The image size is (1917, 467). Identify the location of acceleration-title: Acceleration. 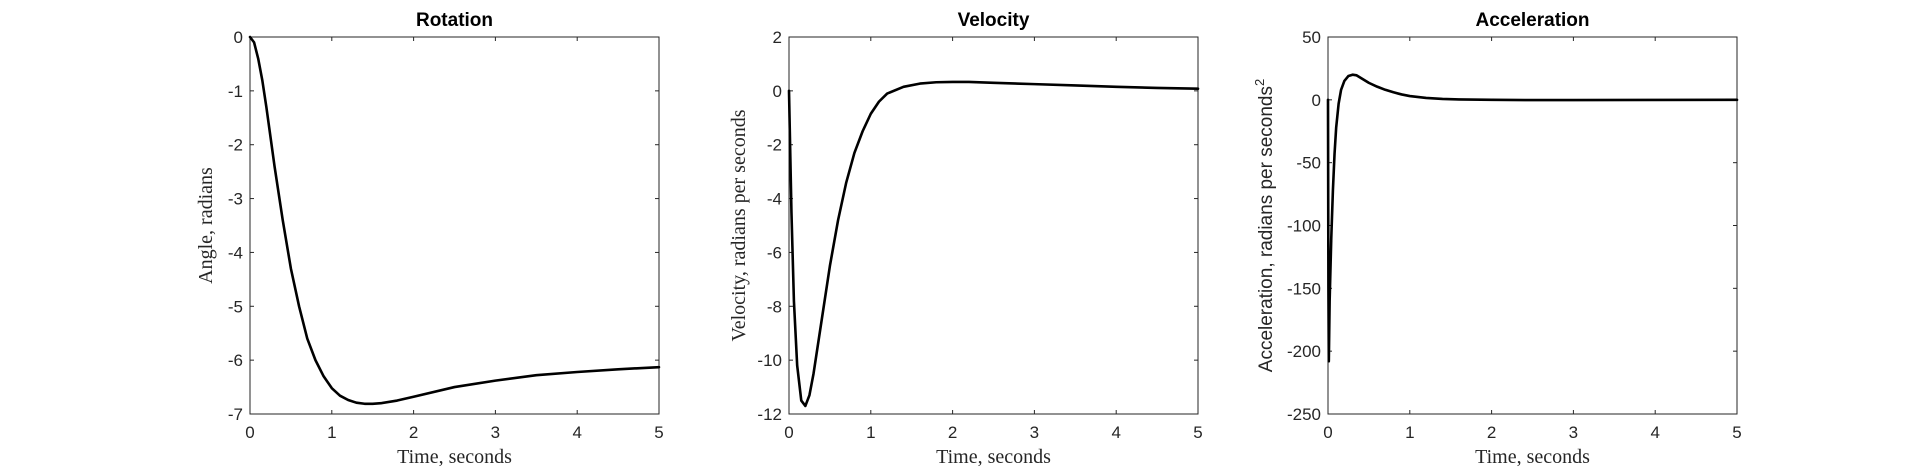
(1532, 20).